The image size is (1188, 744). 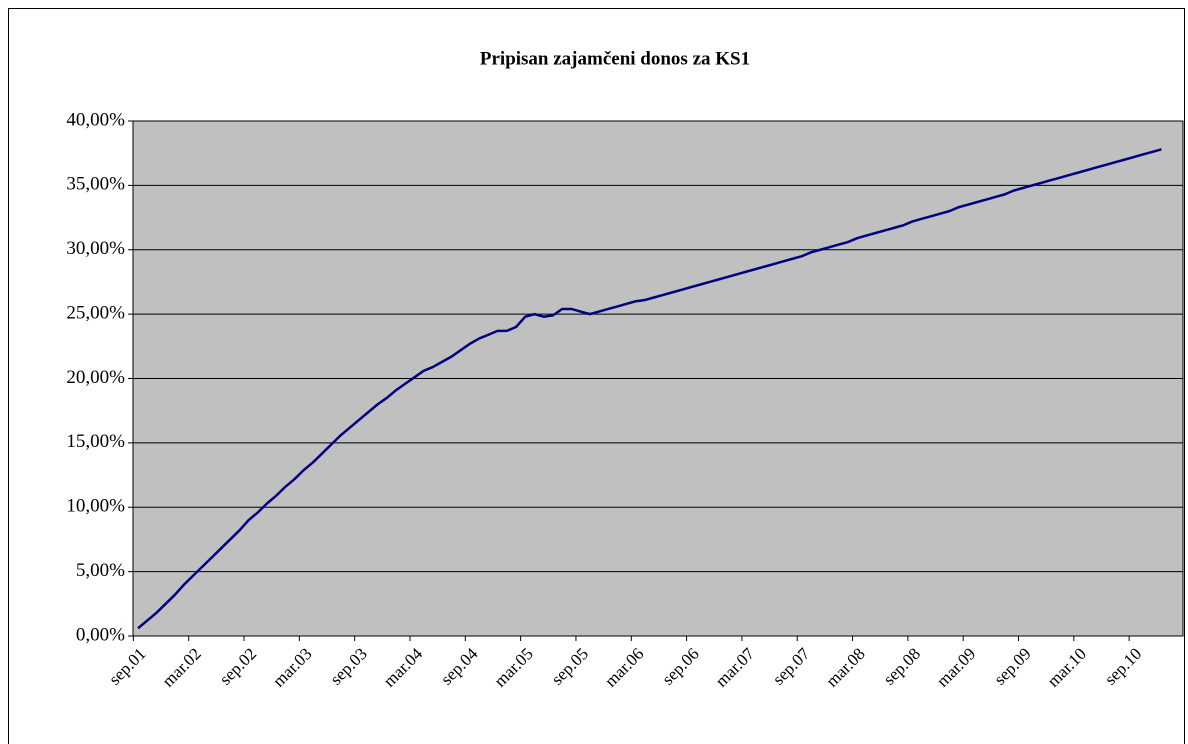 What do you see at coordinates (95, 184) in the screenshot?
I see `y-tick-label: 35,00%` at bounding box center [95, 184].